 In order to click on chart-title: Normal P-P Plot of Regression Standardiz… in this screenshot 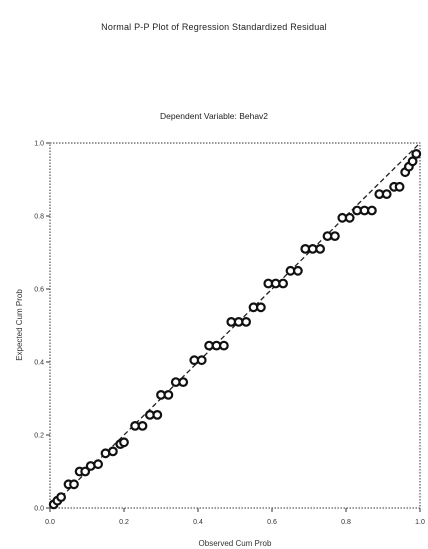, I will do `click(214, 27)`.